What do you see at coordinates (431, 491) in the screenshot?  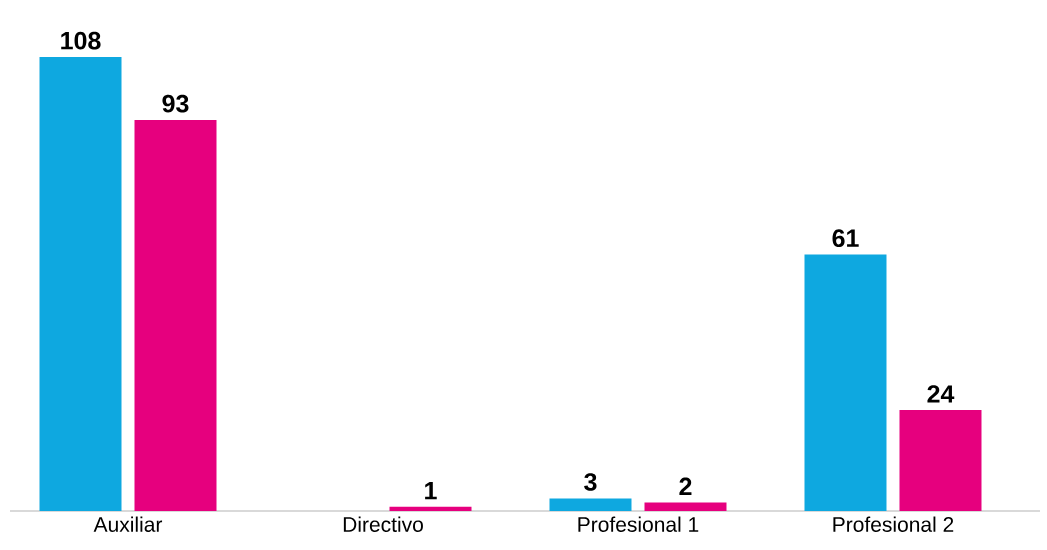 I see `data-label: 1` at bounding box center [431, 491].